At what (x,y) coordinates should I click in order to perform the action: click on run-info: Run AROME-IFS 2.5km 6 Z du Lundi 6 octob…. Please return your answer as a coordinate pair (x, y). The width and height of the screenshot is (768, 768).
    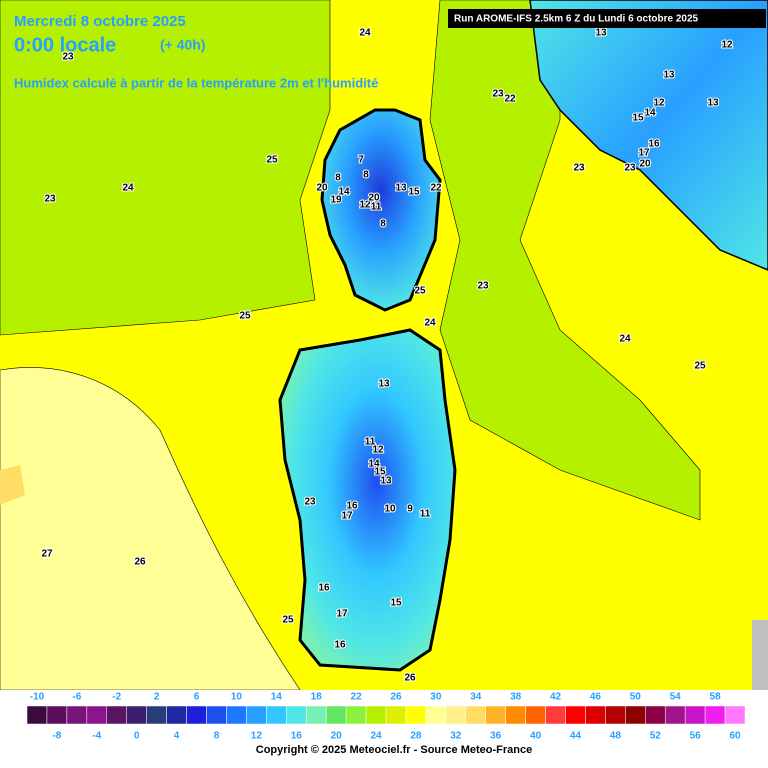
    Looking at the image, I should click on (576, 19).